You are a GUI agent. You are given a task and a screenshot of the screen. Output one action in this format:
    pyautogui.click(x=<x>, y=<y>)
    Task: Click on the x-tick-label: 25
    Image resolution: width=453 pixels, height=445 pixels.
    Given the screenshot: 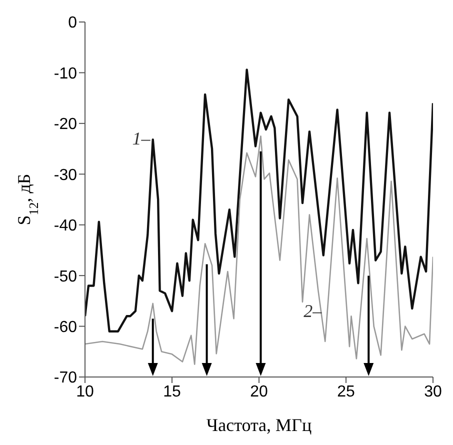 What is the action you would take?
    pyautogui.click(x=346, y=391)
    